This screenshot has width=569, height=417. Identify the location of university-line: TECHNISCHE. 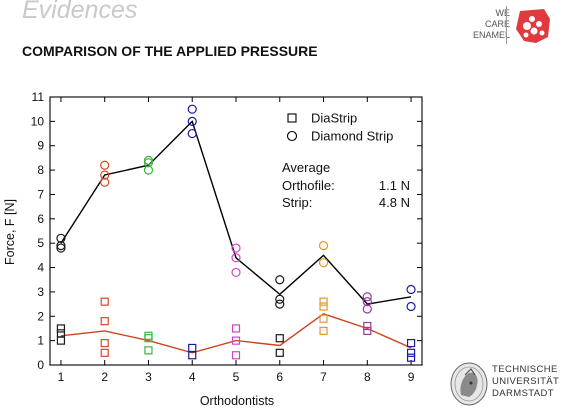
(525, 369).